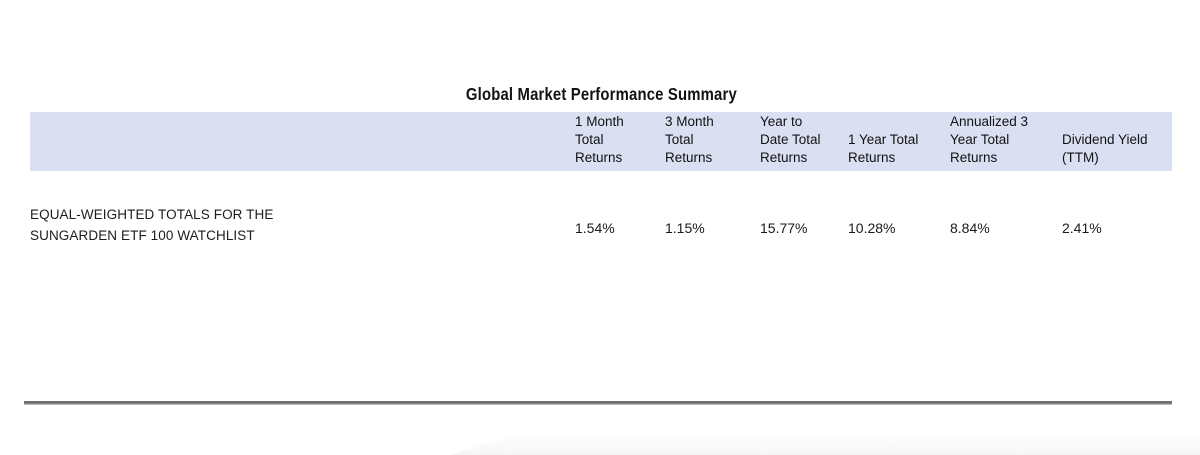  Describe the element at coordinates (685, 228) in the screenshot. I see `cell-3-month-total-returns: 1.15%` at that location.